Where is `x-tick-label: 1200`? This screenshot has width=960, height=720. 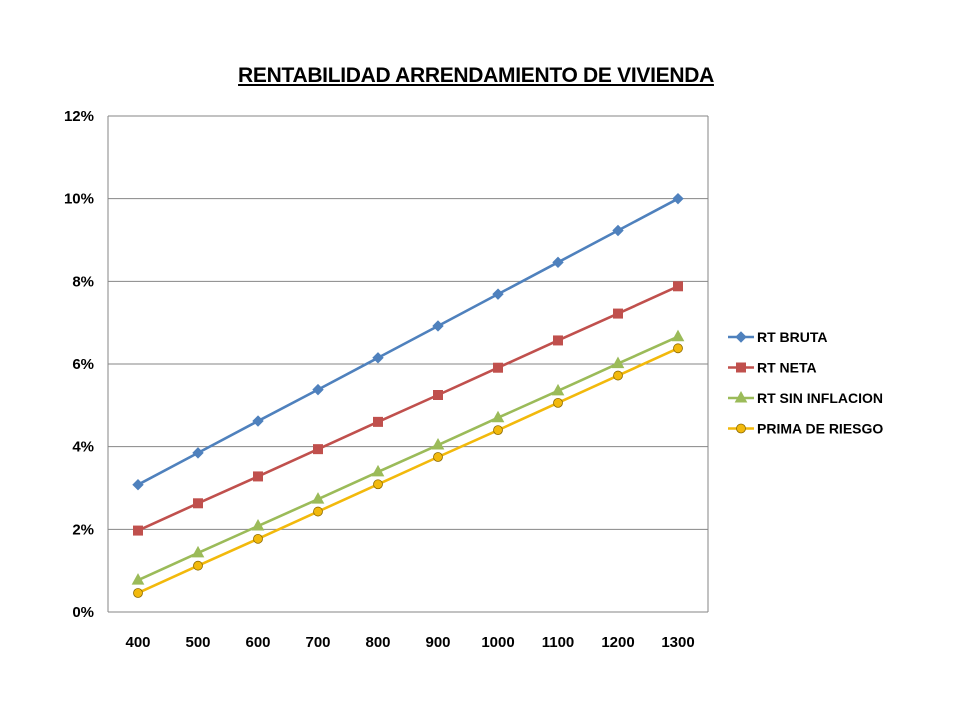
x-tick-label: 1200 is located at coordinates (617, 642).